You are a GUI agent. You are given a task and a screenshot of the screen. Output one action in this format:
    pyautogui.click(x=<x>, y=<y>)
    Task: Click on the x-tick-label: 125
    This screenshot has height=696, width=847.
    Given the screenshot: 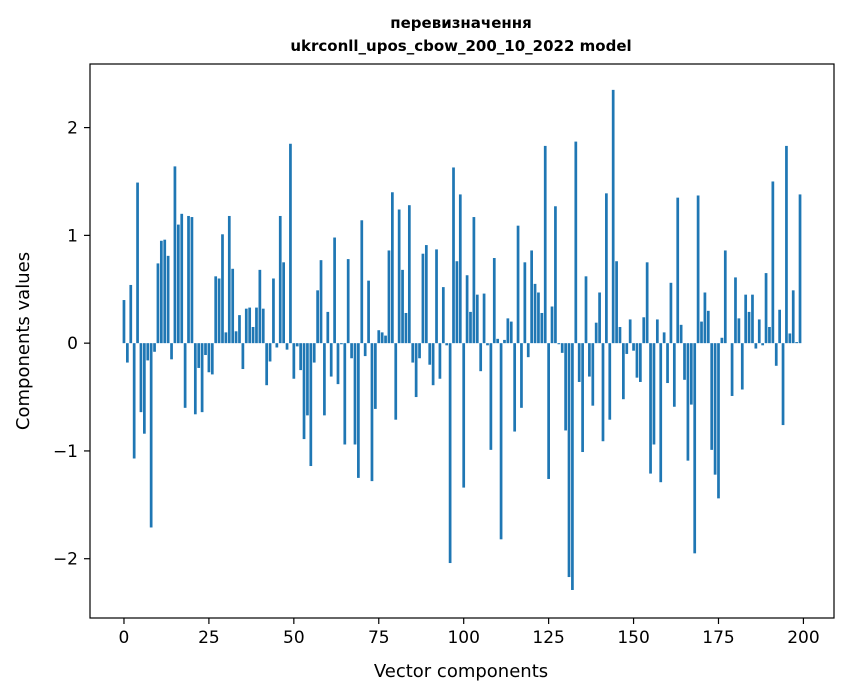 What is the action you would take?
    pyautogui.click(x=548, y=638)
    